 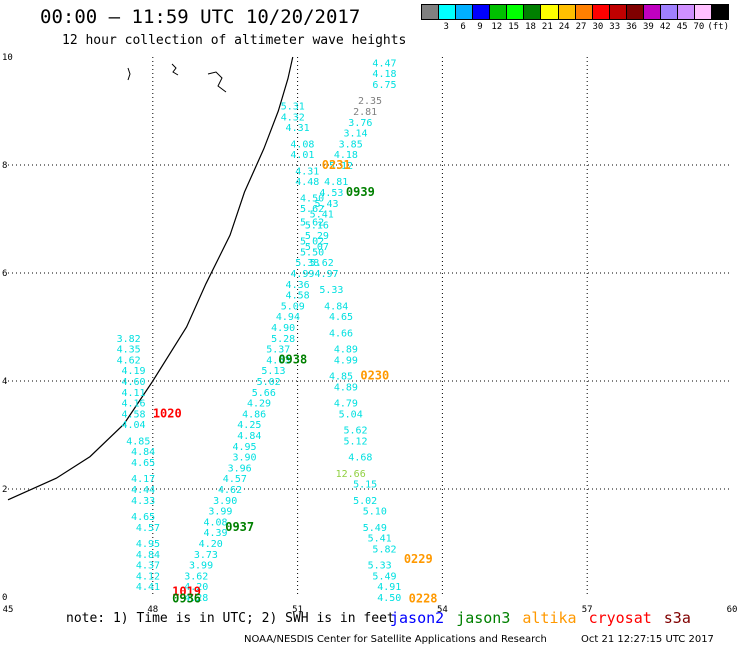 I want to click on wave-height-label: 4.81, so click(x=336, y=182).